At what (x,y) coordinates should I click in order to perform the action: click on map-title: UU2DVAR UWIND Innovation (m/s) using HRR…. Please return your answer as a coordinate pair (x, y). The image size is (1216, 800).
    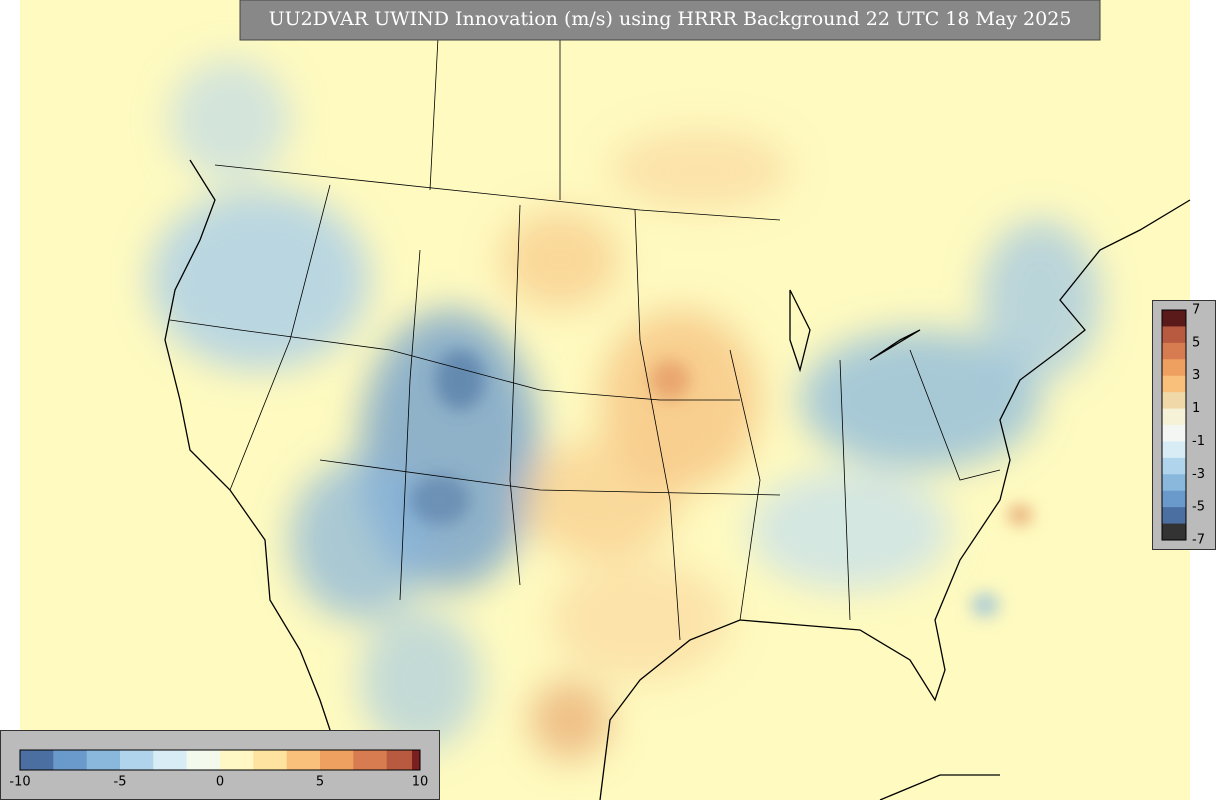
    Looking at the image, I should click on (670, 19).